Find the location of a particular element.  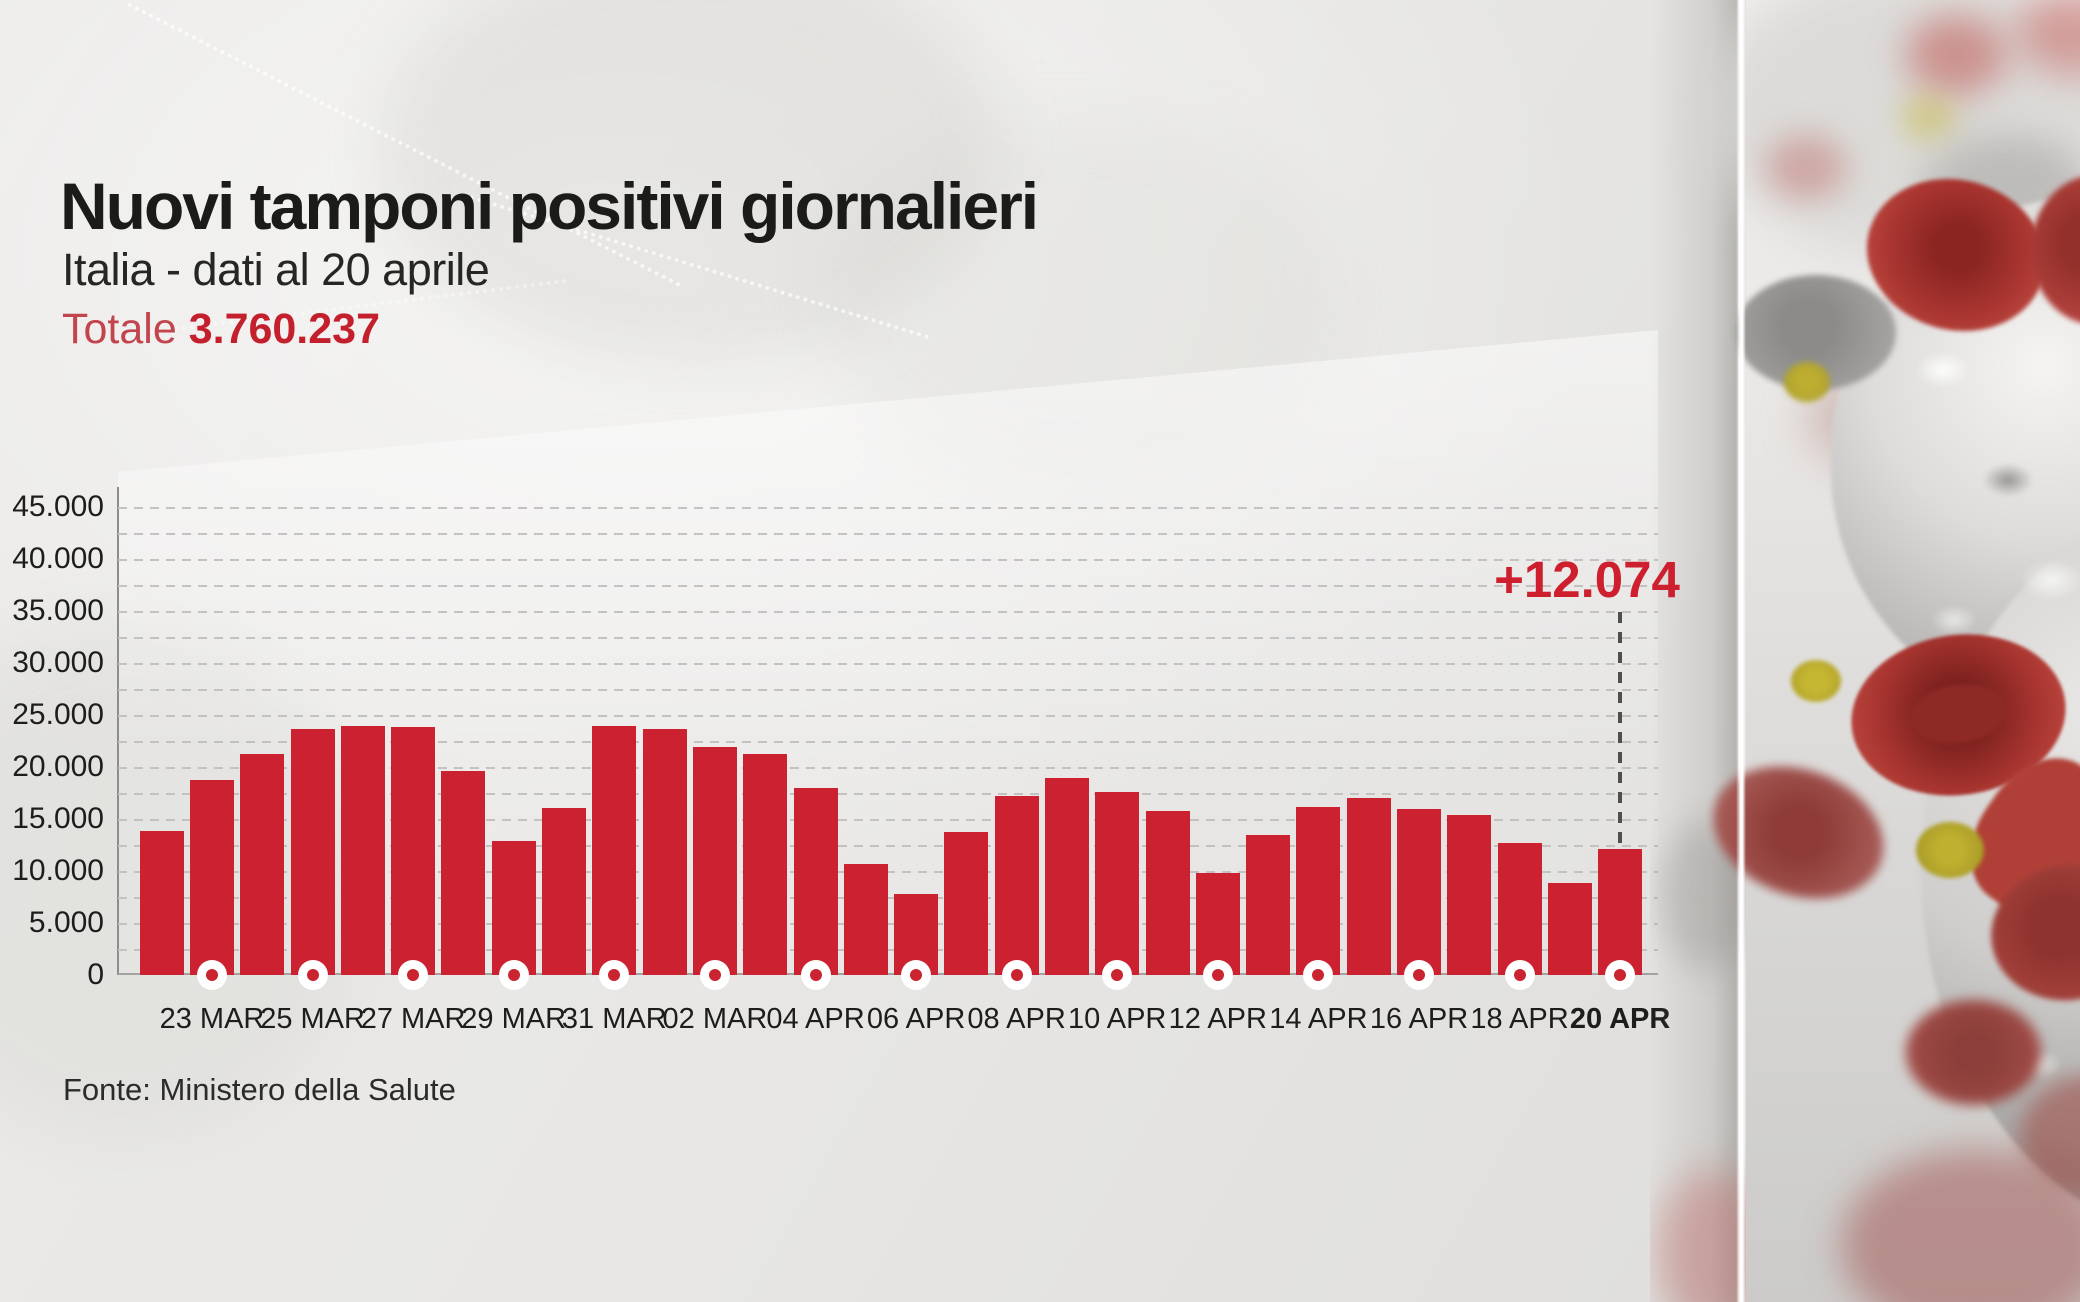

x-axis-tick-label: 12 APR is located at coordinates (1217, 1019).